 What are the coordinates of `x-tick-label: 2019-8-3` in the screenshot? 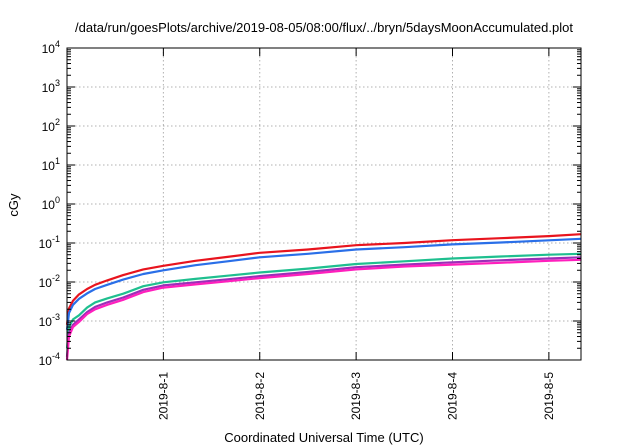 It's located at (356, 396).